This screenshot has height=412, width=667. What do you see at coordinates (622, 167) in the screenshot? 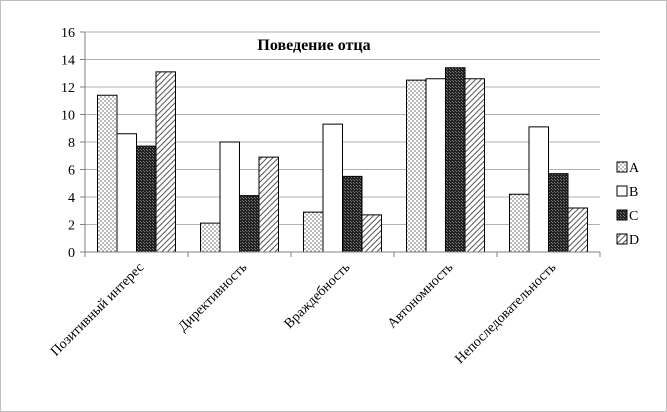
I see `legend-swatch-a` at bounding box center [622, 167].